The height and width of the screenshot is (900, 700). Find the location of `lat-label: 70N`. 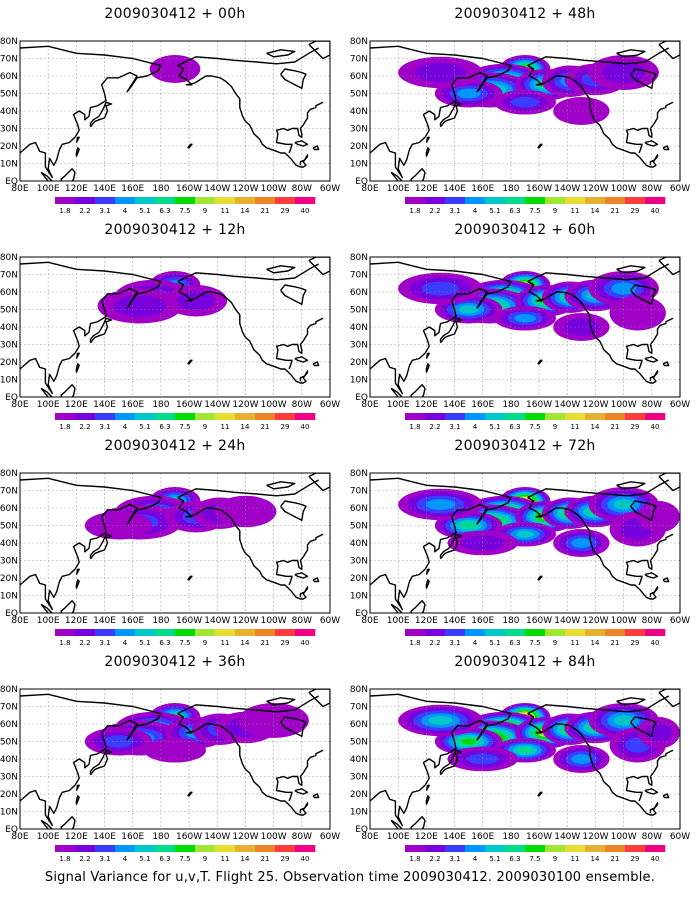

lat-label: 70N is located at coordinates (359, 708).